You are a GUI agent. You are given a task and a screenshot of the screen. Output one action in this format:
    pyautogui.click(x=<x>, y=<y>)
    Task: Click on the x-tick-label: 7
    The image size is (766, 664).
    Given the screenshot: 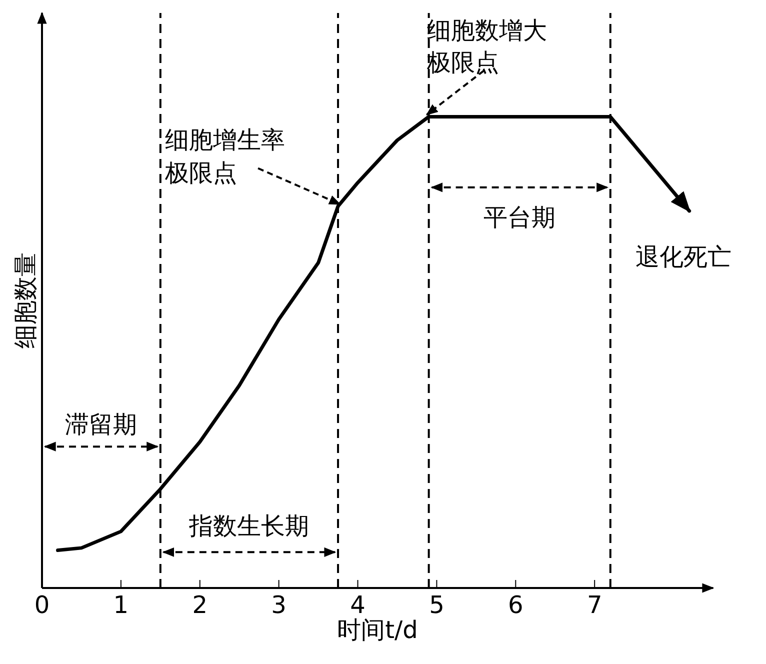 What is the action you would take?
    pyautogui.click(x=594, y=605)
    